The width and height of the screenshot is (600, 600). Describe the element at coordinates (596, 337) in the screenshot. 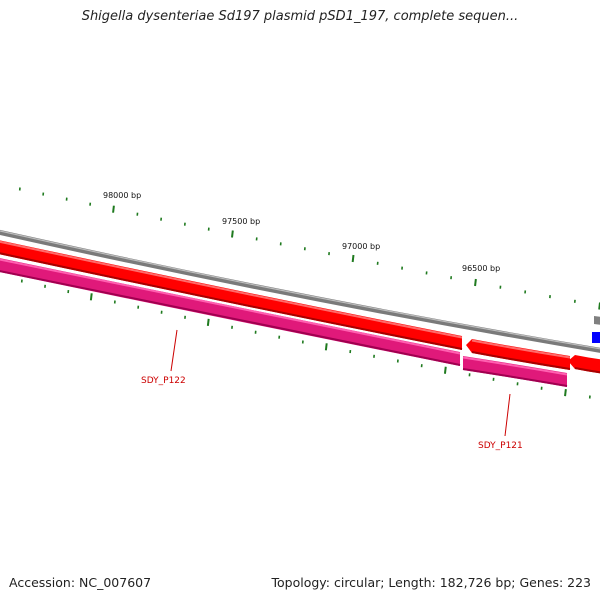

I see `blue-feature` at that location.